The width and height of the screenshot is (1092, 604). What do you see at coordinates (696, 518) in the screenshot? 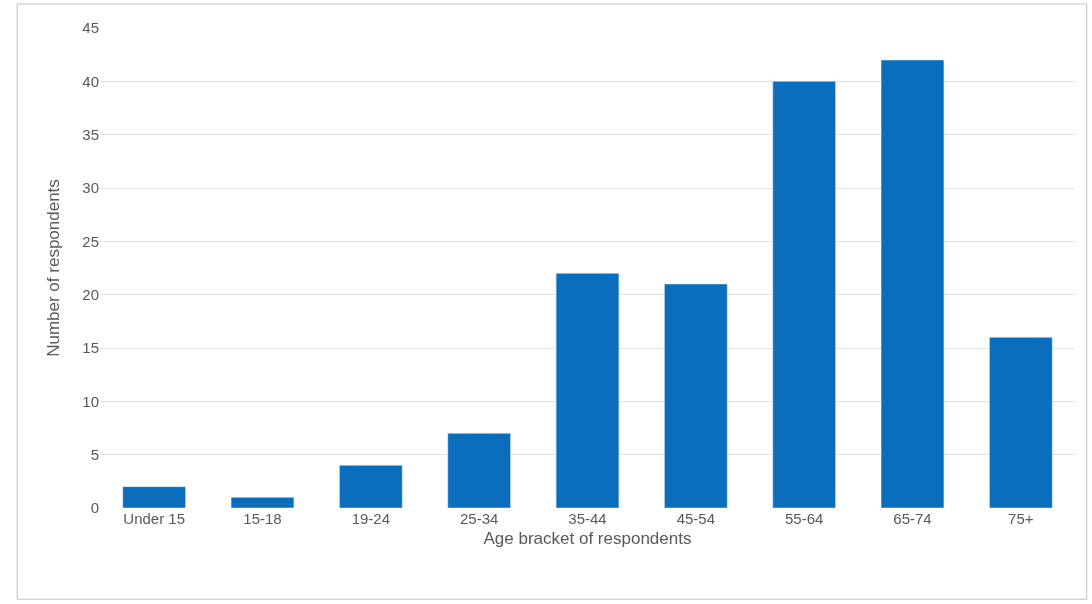
I see `x-tick-label: 45-54` at bounding box center [696, 518].